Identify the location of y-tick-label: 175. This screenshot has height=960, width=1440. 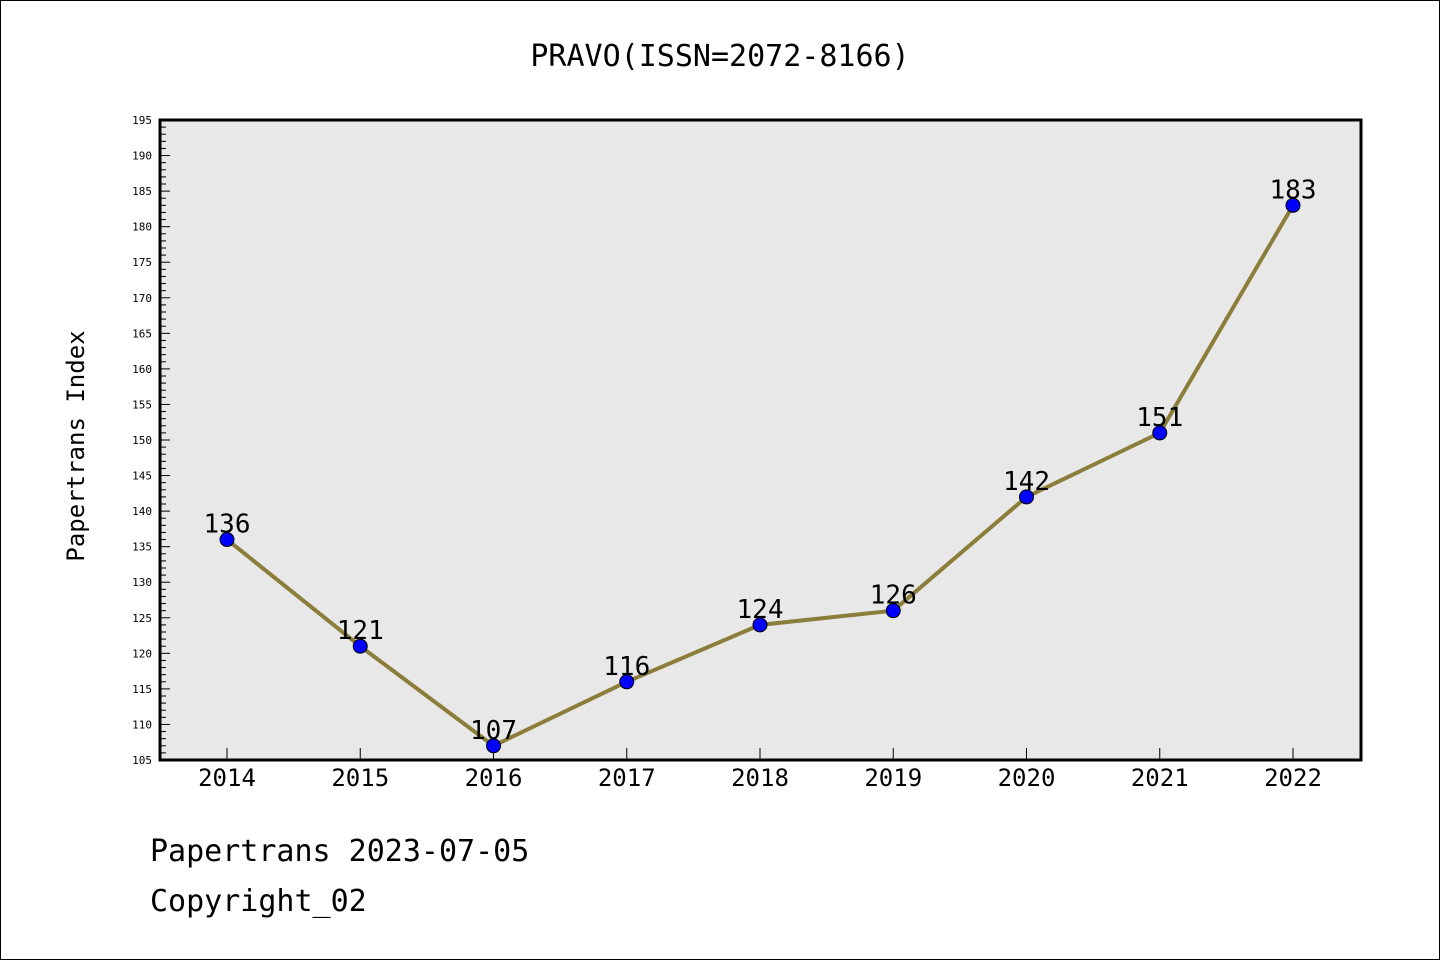
(142, 262).